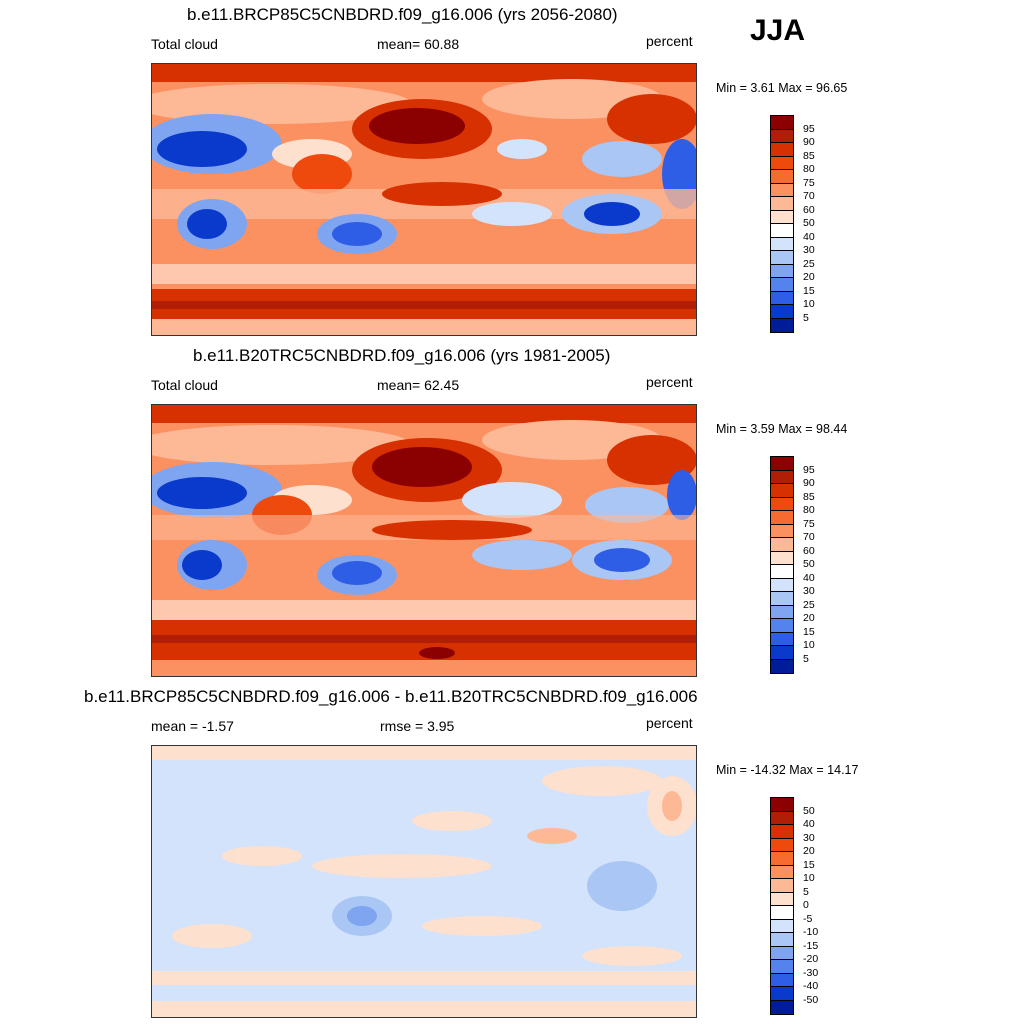 Image resolution: width=1024 pixels, height=1024 pixels. I want to click on panel2-map, so click(424, 540).